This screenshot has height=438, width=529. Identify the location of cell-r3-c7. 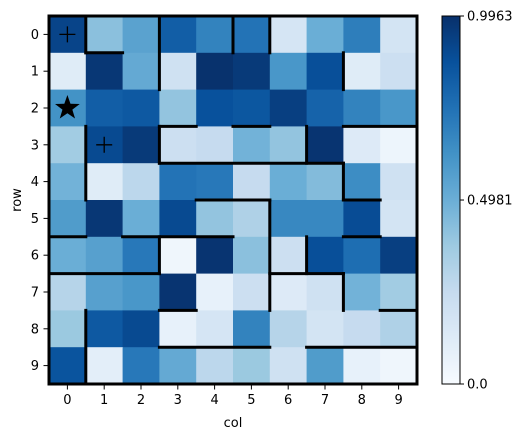
(325, 145).